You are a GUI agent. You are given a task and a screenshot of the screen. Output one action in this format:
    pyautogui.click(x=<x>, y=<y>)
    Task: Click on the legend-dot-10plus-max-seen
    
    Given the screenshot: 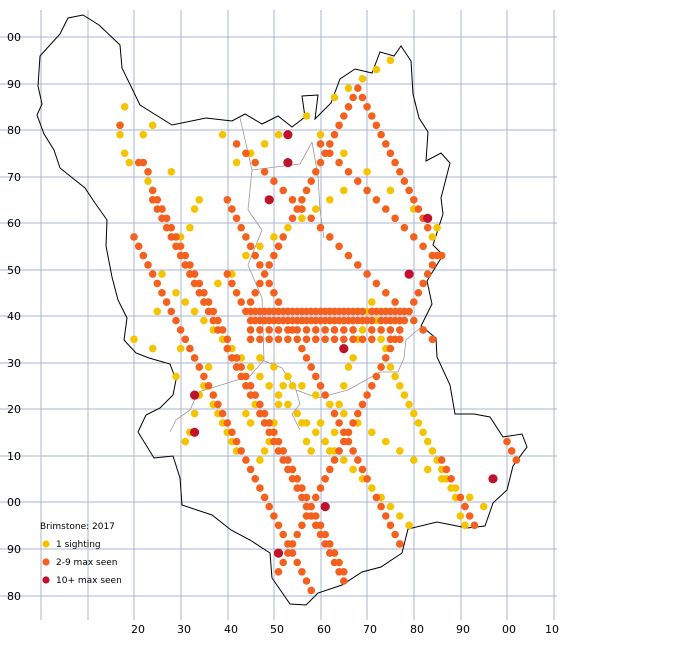 What is the action you would take?
    pyautogui.click(x=46, y=580)
    